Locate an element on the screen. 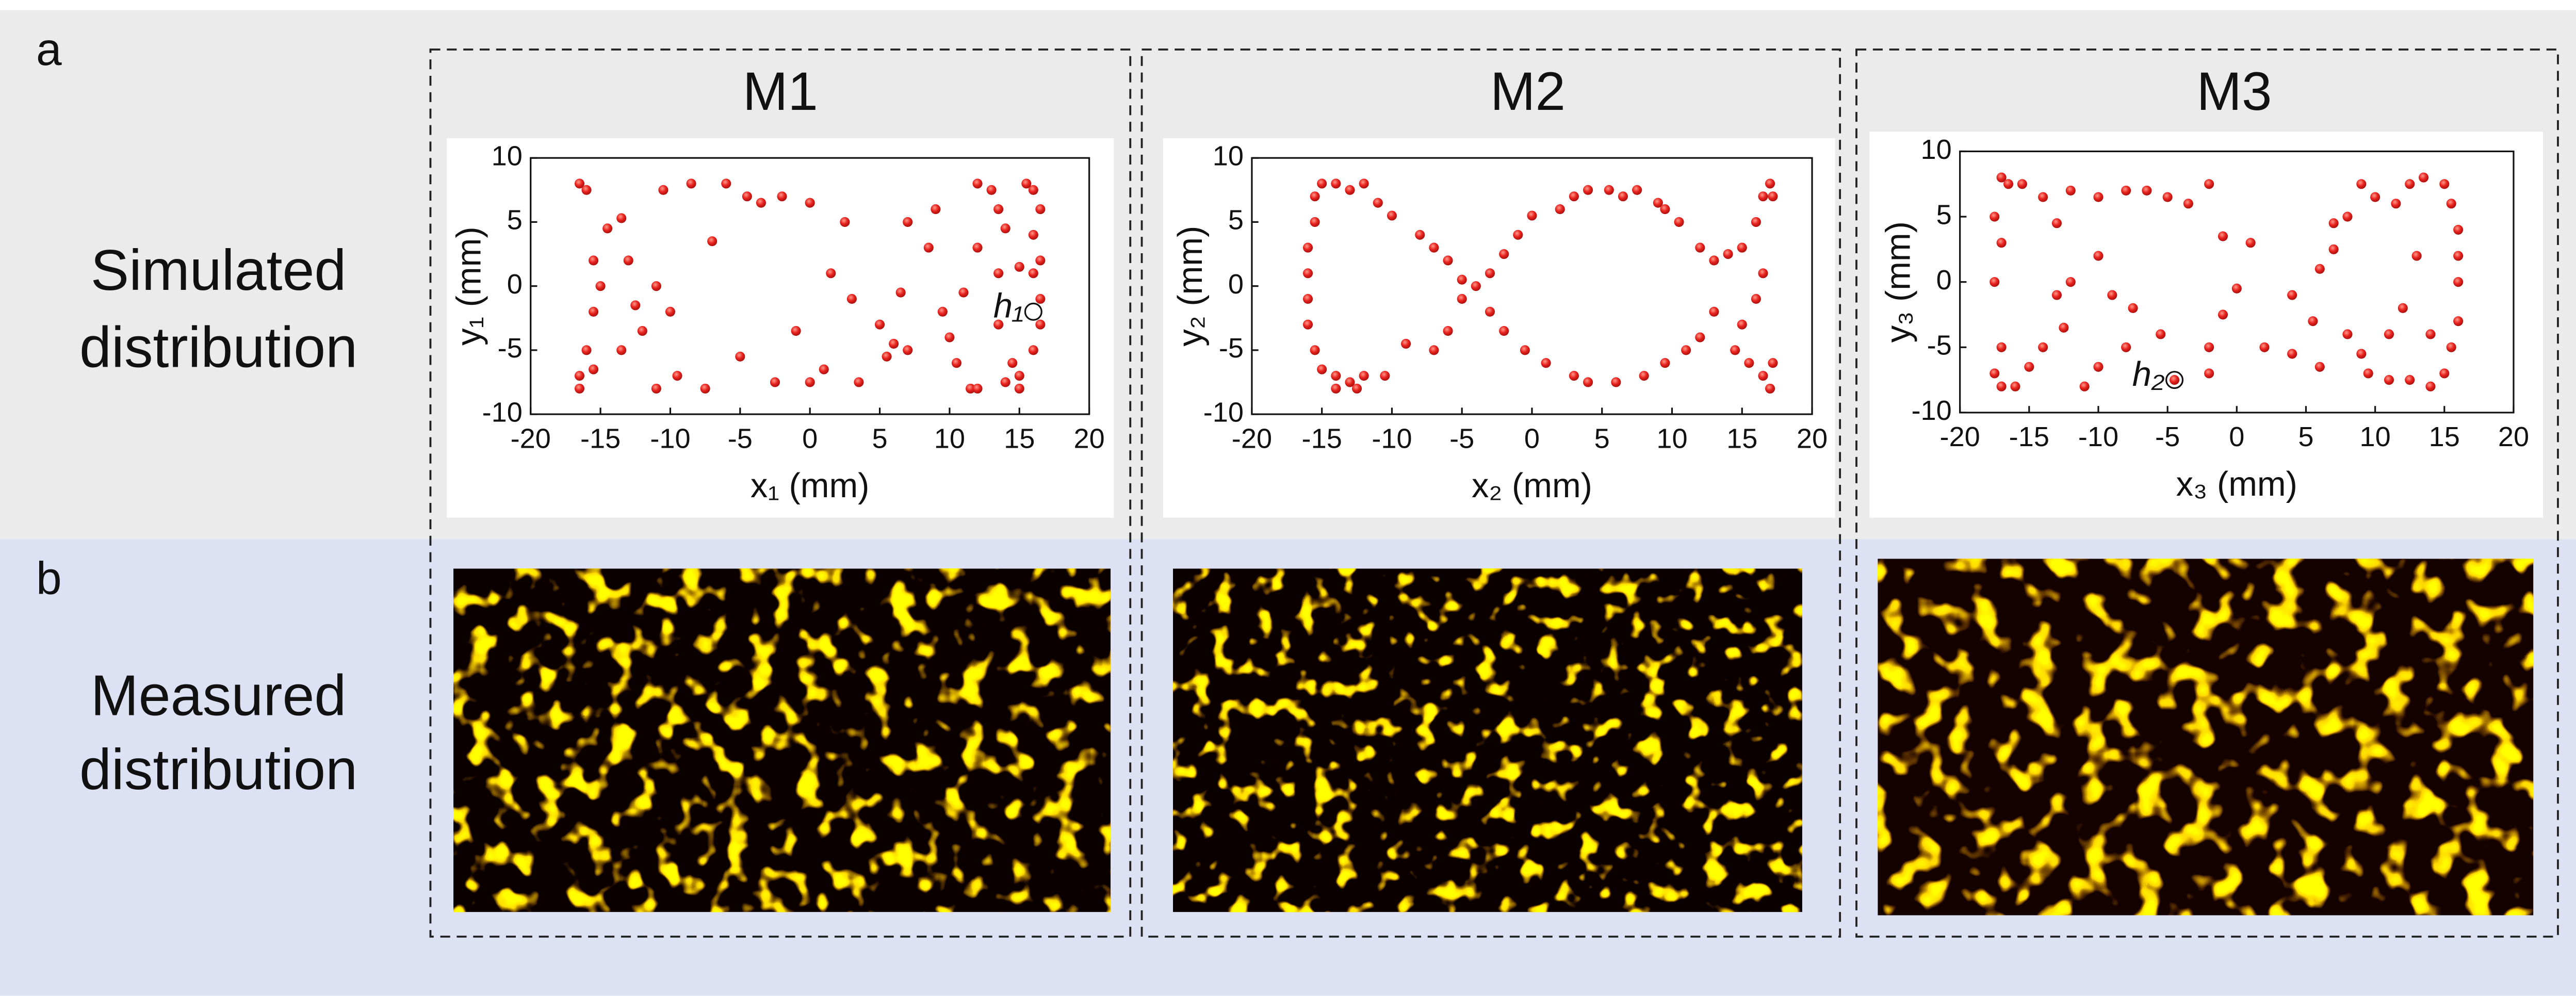 The height and width of the screenshot is (996, 2576). measured-spots is located at coordinates (2206, 737).